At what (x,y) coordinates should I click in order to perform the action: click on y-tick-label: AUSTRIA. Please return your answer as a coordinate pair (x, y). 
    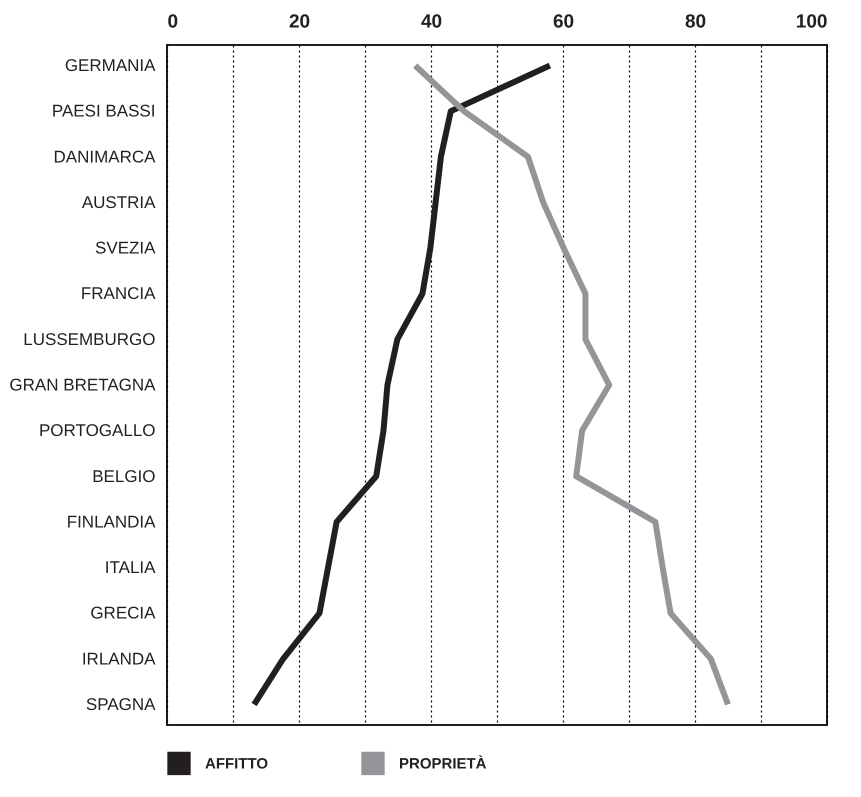
    Looking at the image, I should click on (119, 202).